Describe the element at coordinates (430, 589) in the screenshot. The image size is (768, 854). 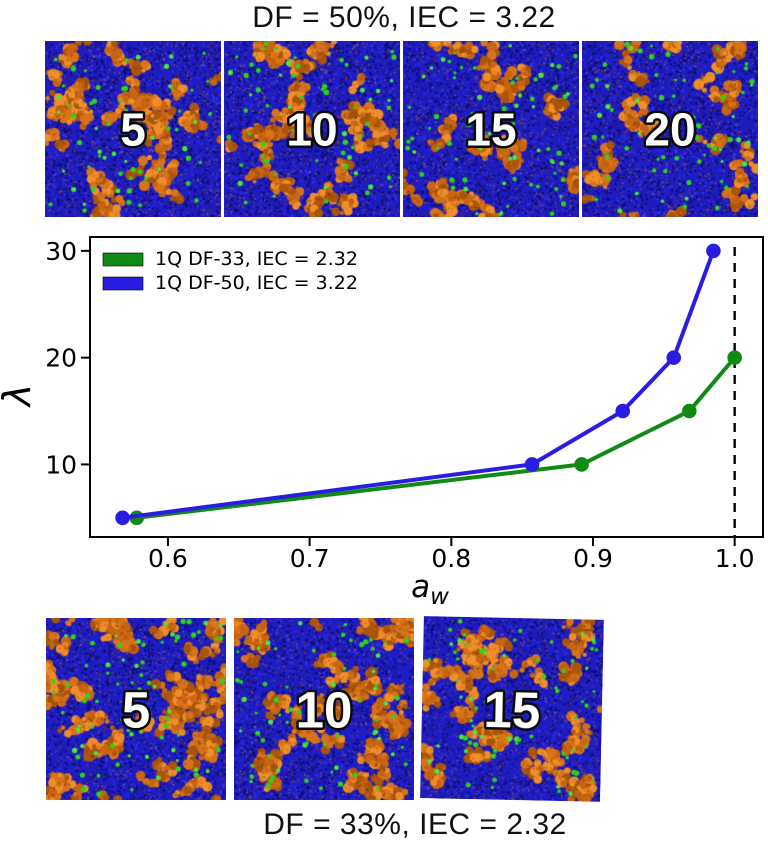
I see `x-axis-label: aw` at that location.